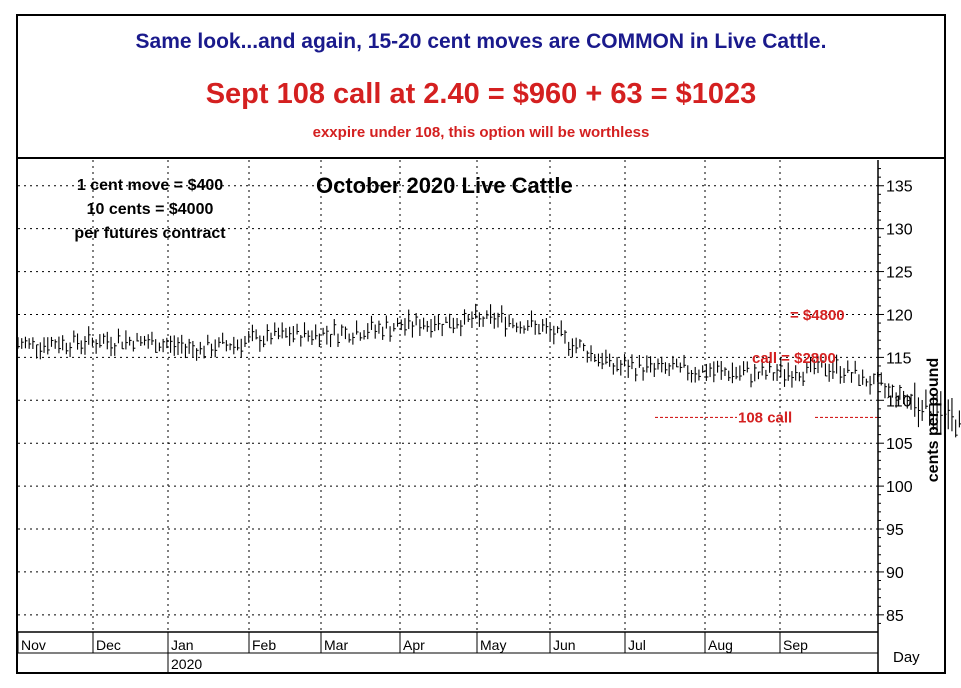 The image size is (961, 688). I want to click on target-futures-label: = $4800, so click(817, 315).